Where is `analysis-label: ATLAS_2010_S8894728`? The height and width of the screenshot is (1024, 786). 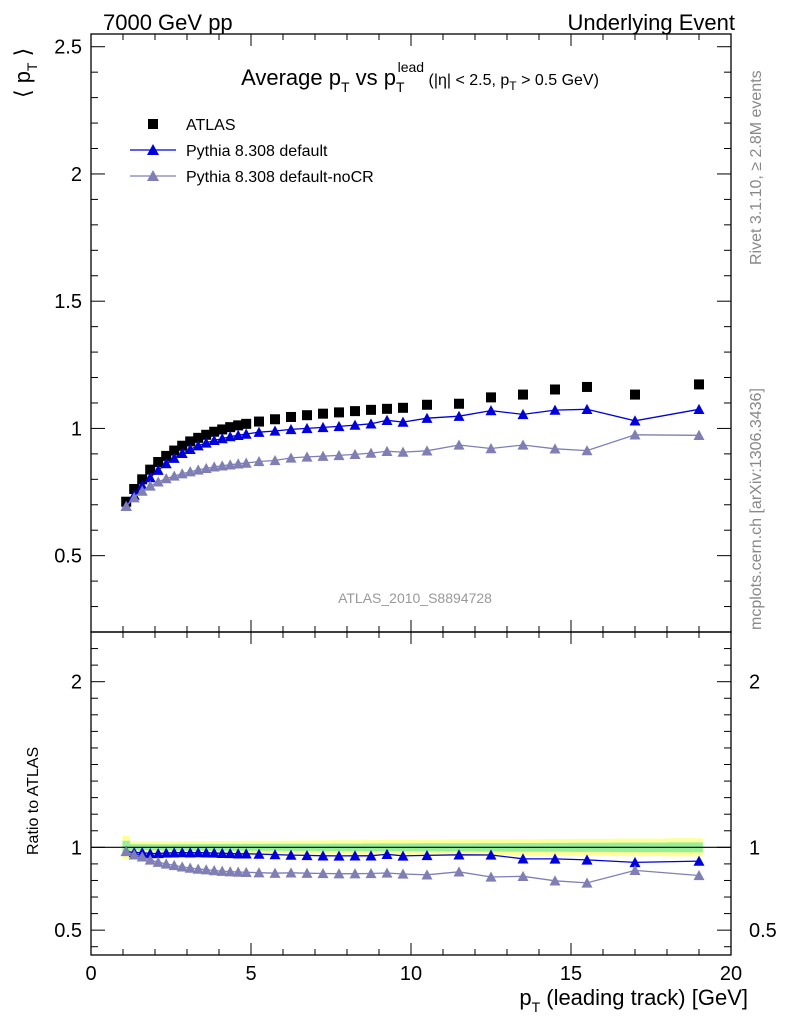
analysis-label: ATLAS_2010_S8894728 is located at coordinates (415, 598).